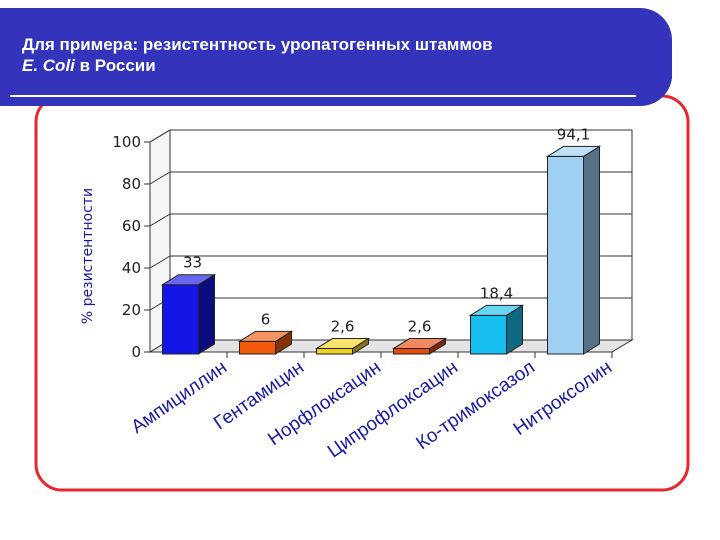 This screenshot has width=720, height=540. Describe the element at coordinates (115, 65) in the screenshot. I see `title-country: в России` at that location.